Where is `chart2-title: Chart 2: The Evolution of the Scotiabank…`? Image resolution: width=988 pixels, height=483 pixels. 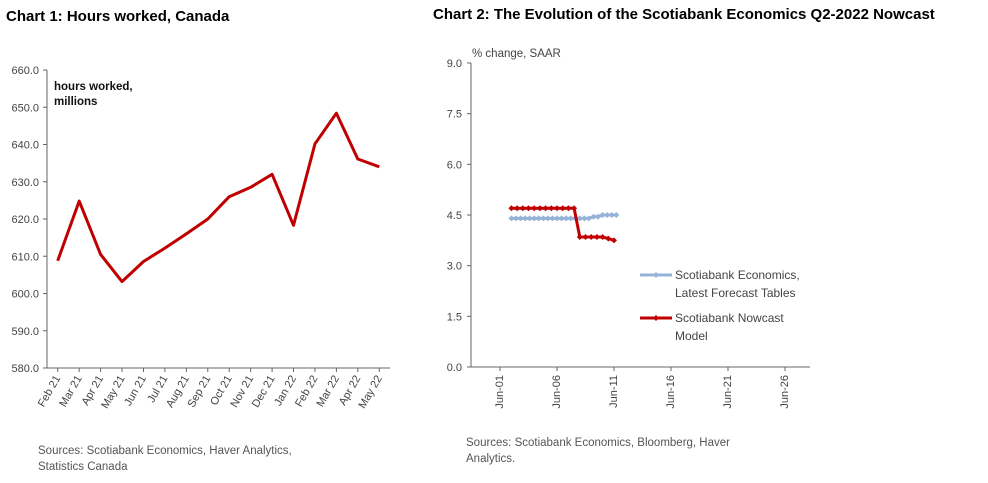 chart2-title: Chart 2: The Evolution of the Scotiabank… is located at coordinates (684, 14).